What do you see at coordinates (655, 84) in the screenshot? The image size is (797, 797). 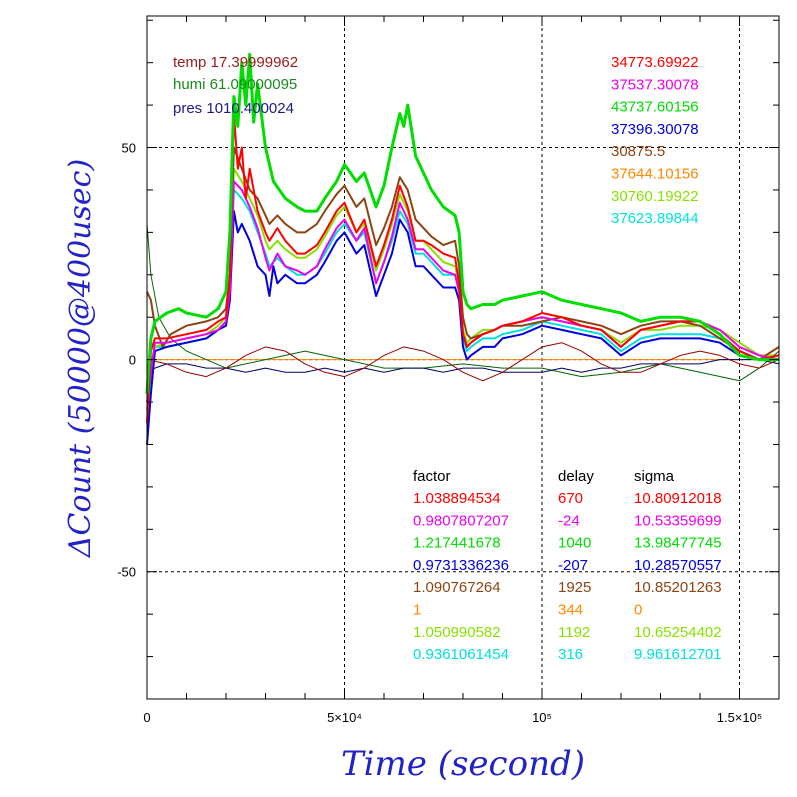 I see `series-mean: 37537.30078` at bounding box center [655, 84].